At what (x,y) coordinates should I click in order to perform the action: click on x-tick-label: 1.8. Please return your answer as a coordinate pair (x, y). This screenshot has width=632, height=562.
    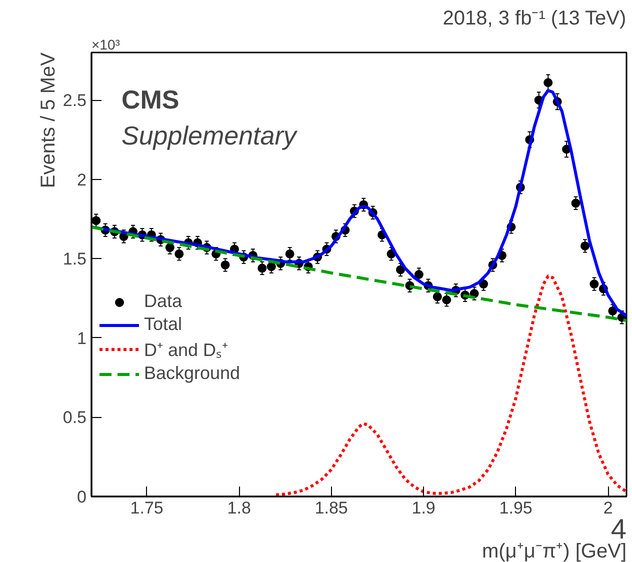
    Looking at the image, I should click on (239, 508).